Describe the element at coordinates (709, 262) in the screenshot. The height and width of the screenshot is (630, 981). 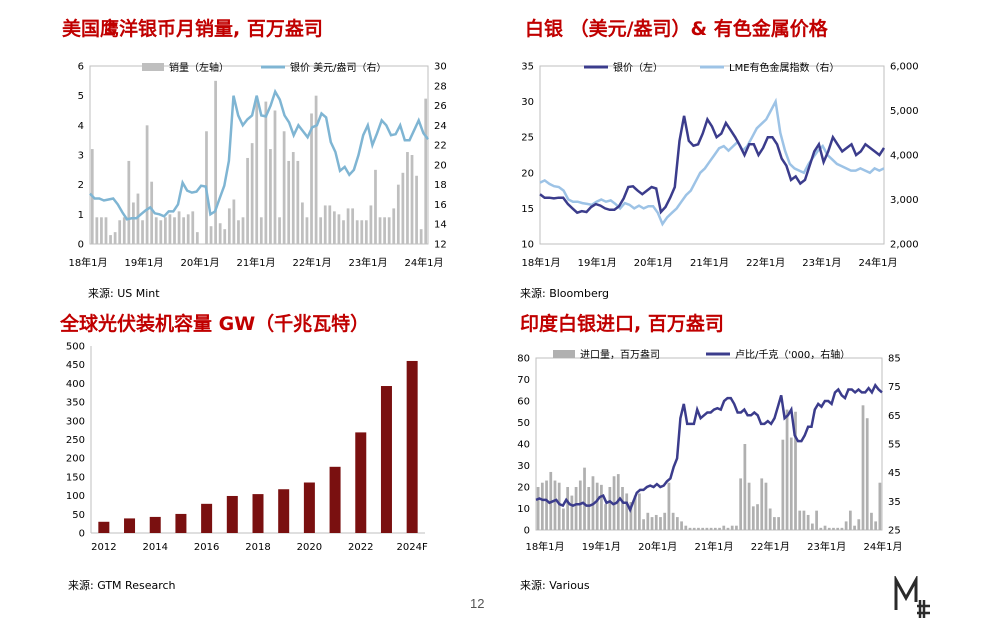
I see `chart2-xtick: 21年1月` at that location.